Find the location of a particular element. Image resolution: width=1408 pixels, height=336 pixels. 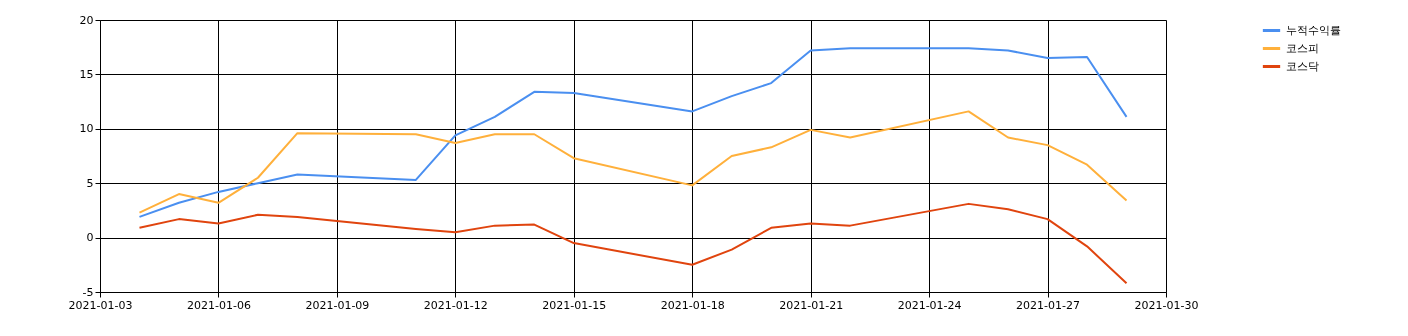

x-tick-label: 2021-01-18 is located at coordinates (692, 305).